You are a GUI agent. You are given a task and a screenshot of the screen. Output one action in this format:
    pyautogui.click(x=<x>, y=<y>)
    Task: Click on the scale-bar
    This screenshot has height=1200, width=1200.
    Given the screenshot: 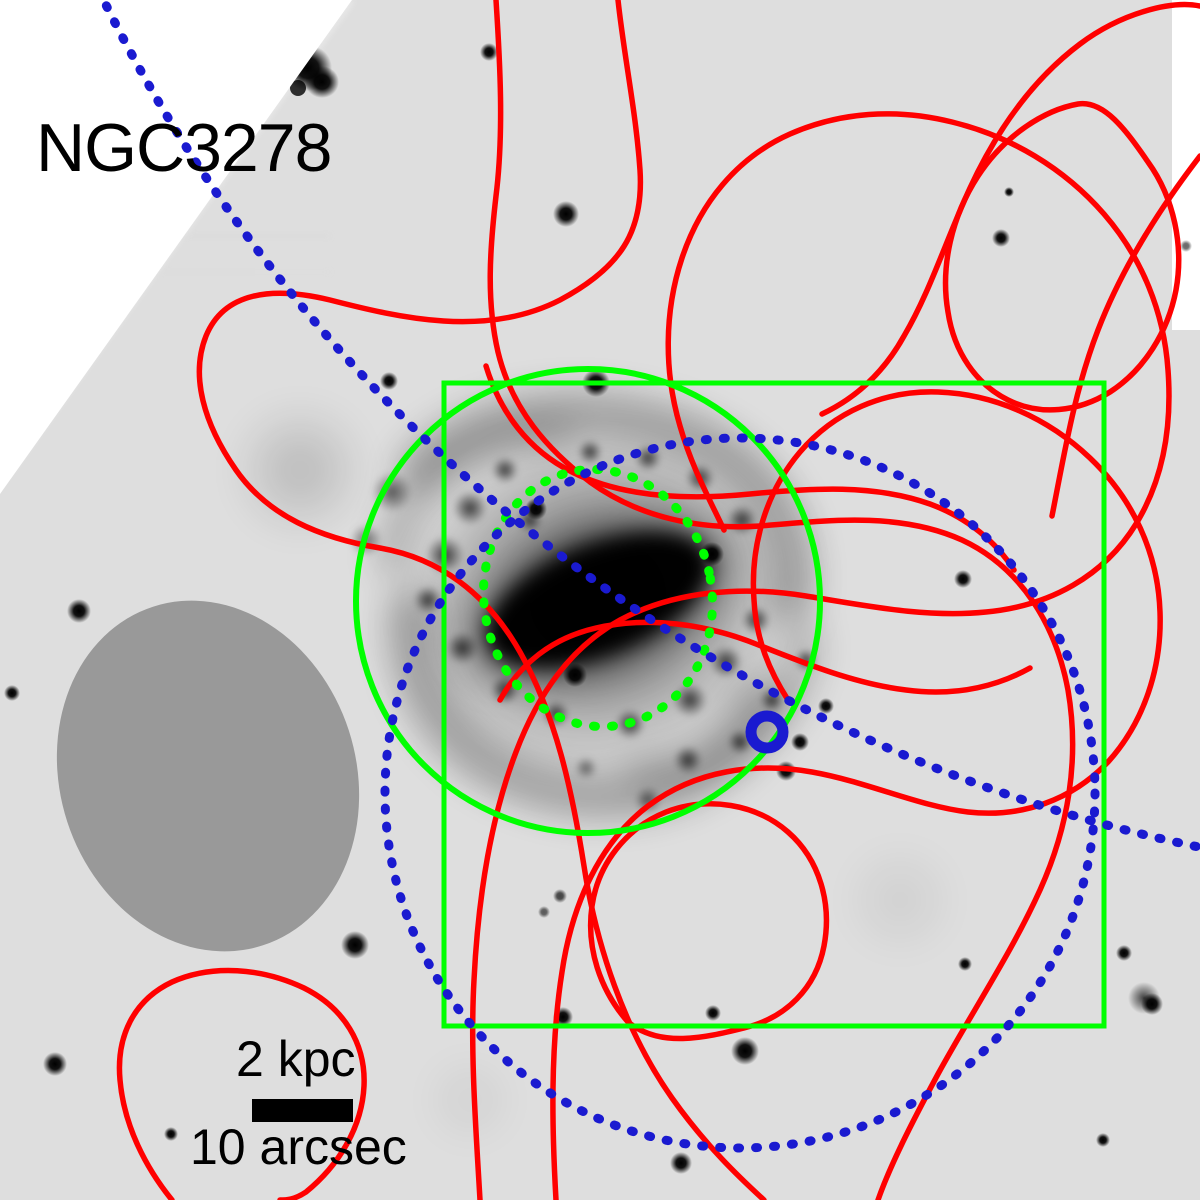 What is the action you would take?
    pyautogui.click(x=302, y=1110)
    